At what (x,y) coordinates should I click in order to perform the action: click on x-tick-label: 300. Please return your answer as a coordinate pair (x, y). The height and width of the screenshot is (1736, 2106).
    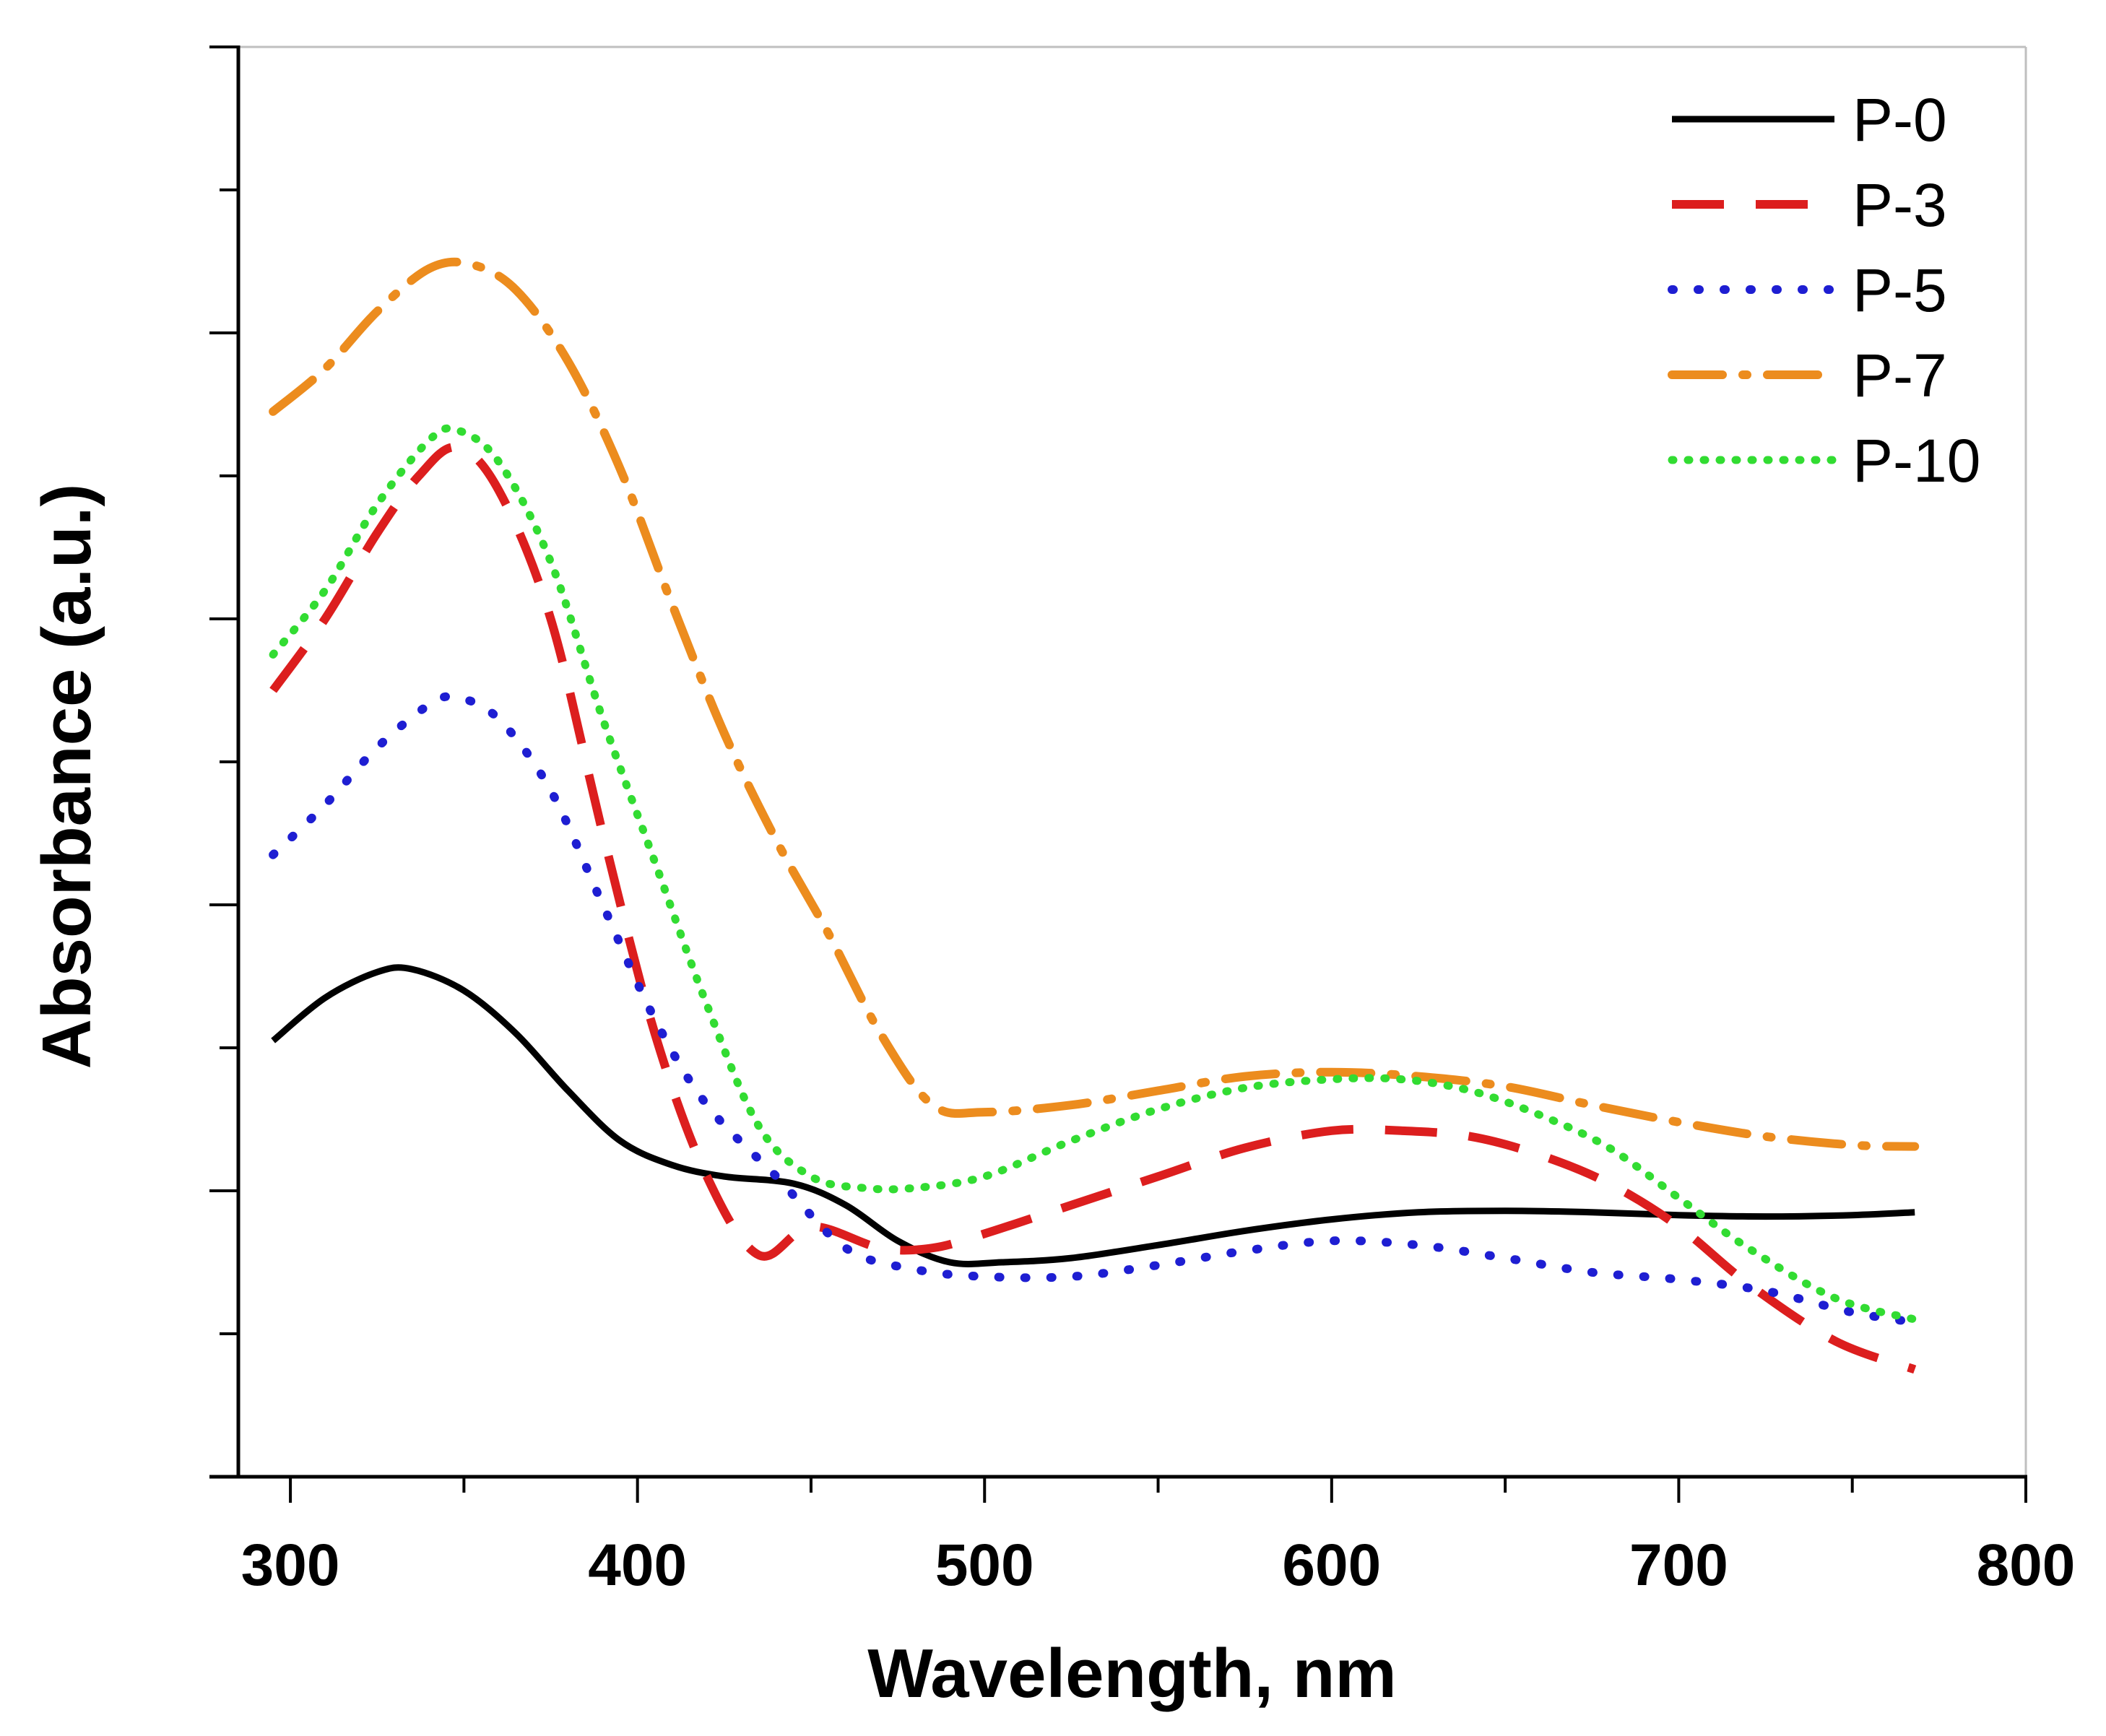
    Looking at the image, I should click on (290, 1565).